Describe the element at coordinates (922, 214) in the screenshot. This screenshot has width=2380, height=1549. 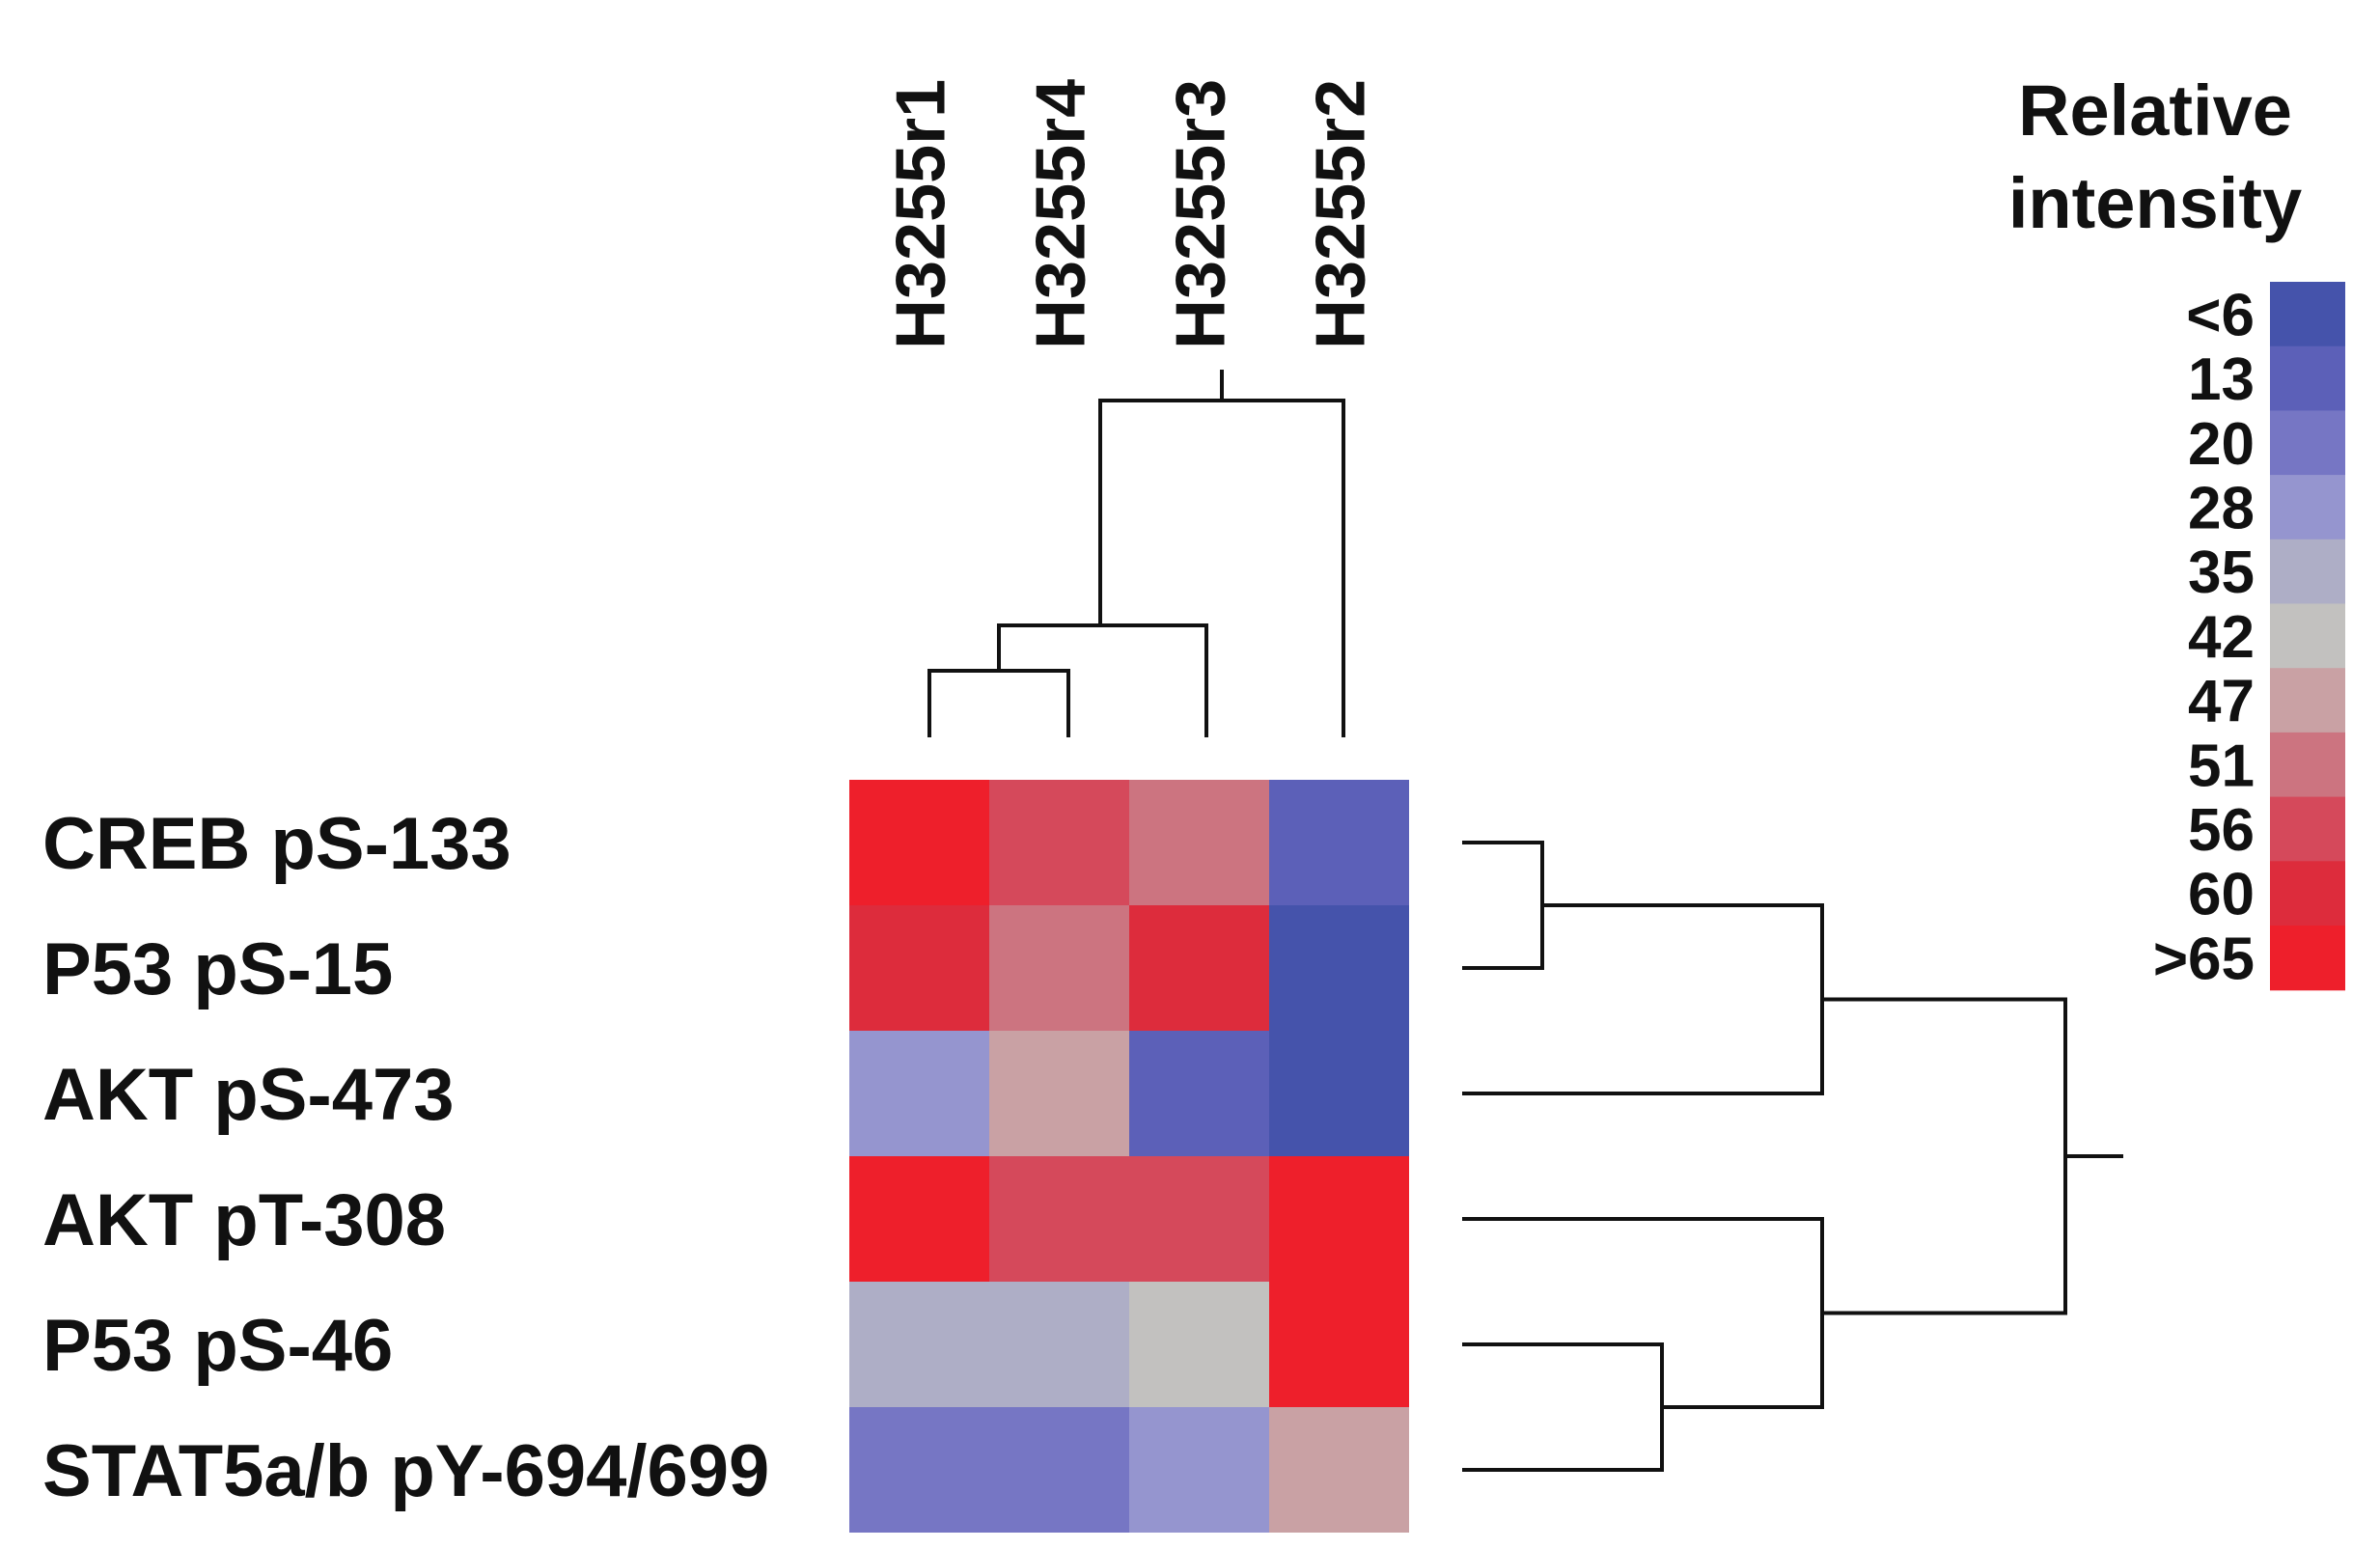
I see `column-label: H3255r1` at that location.